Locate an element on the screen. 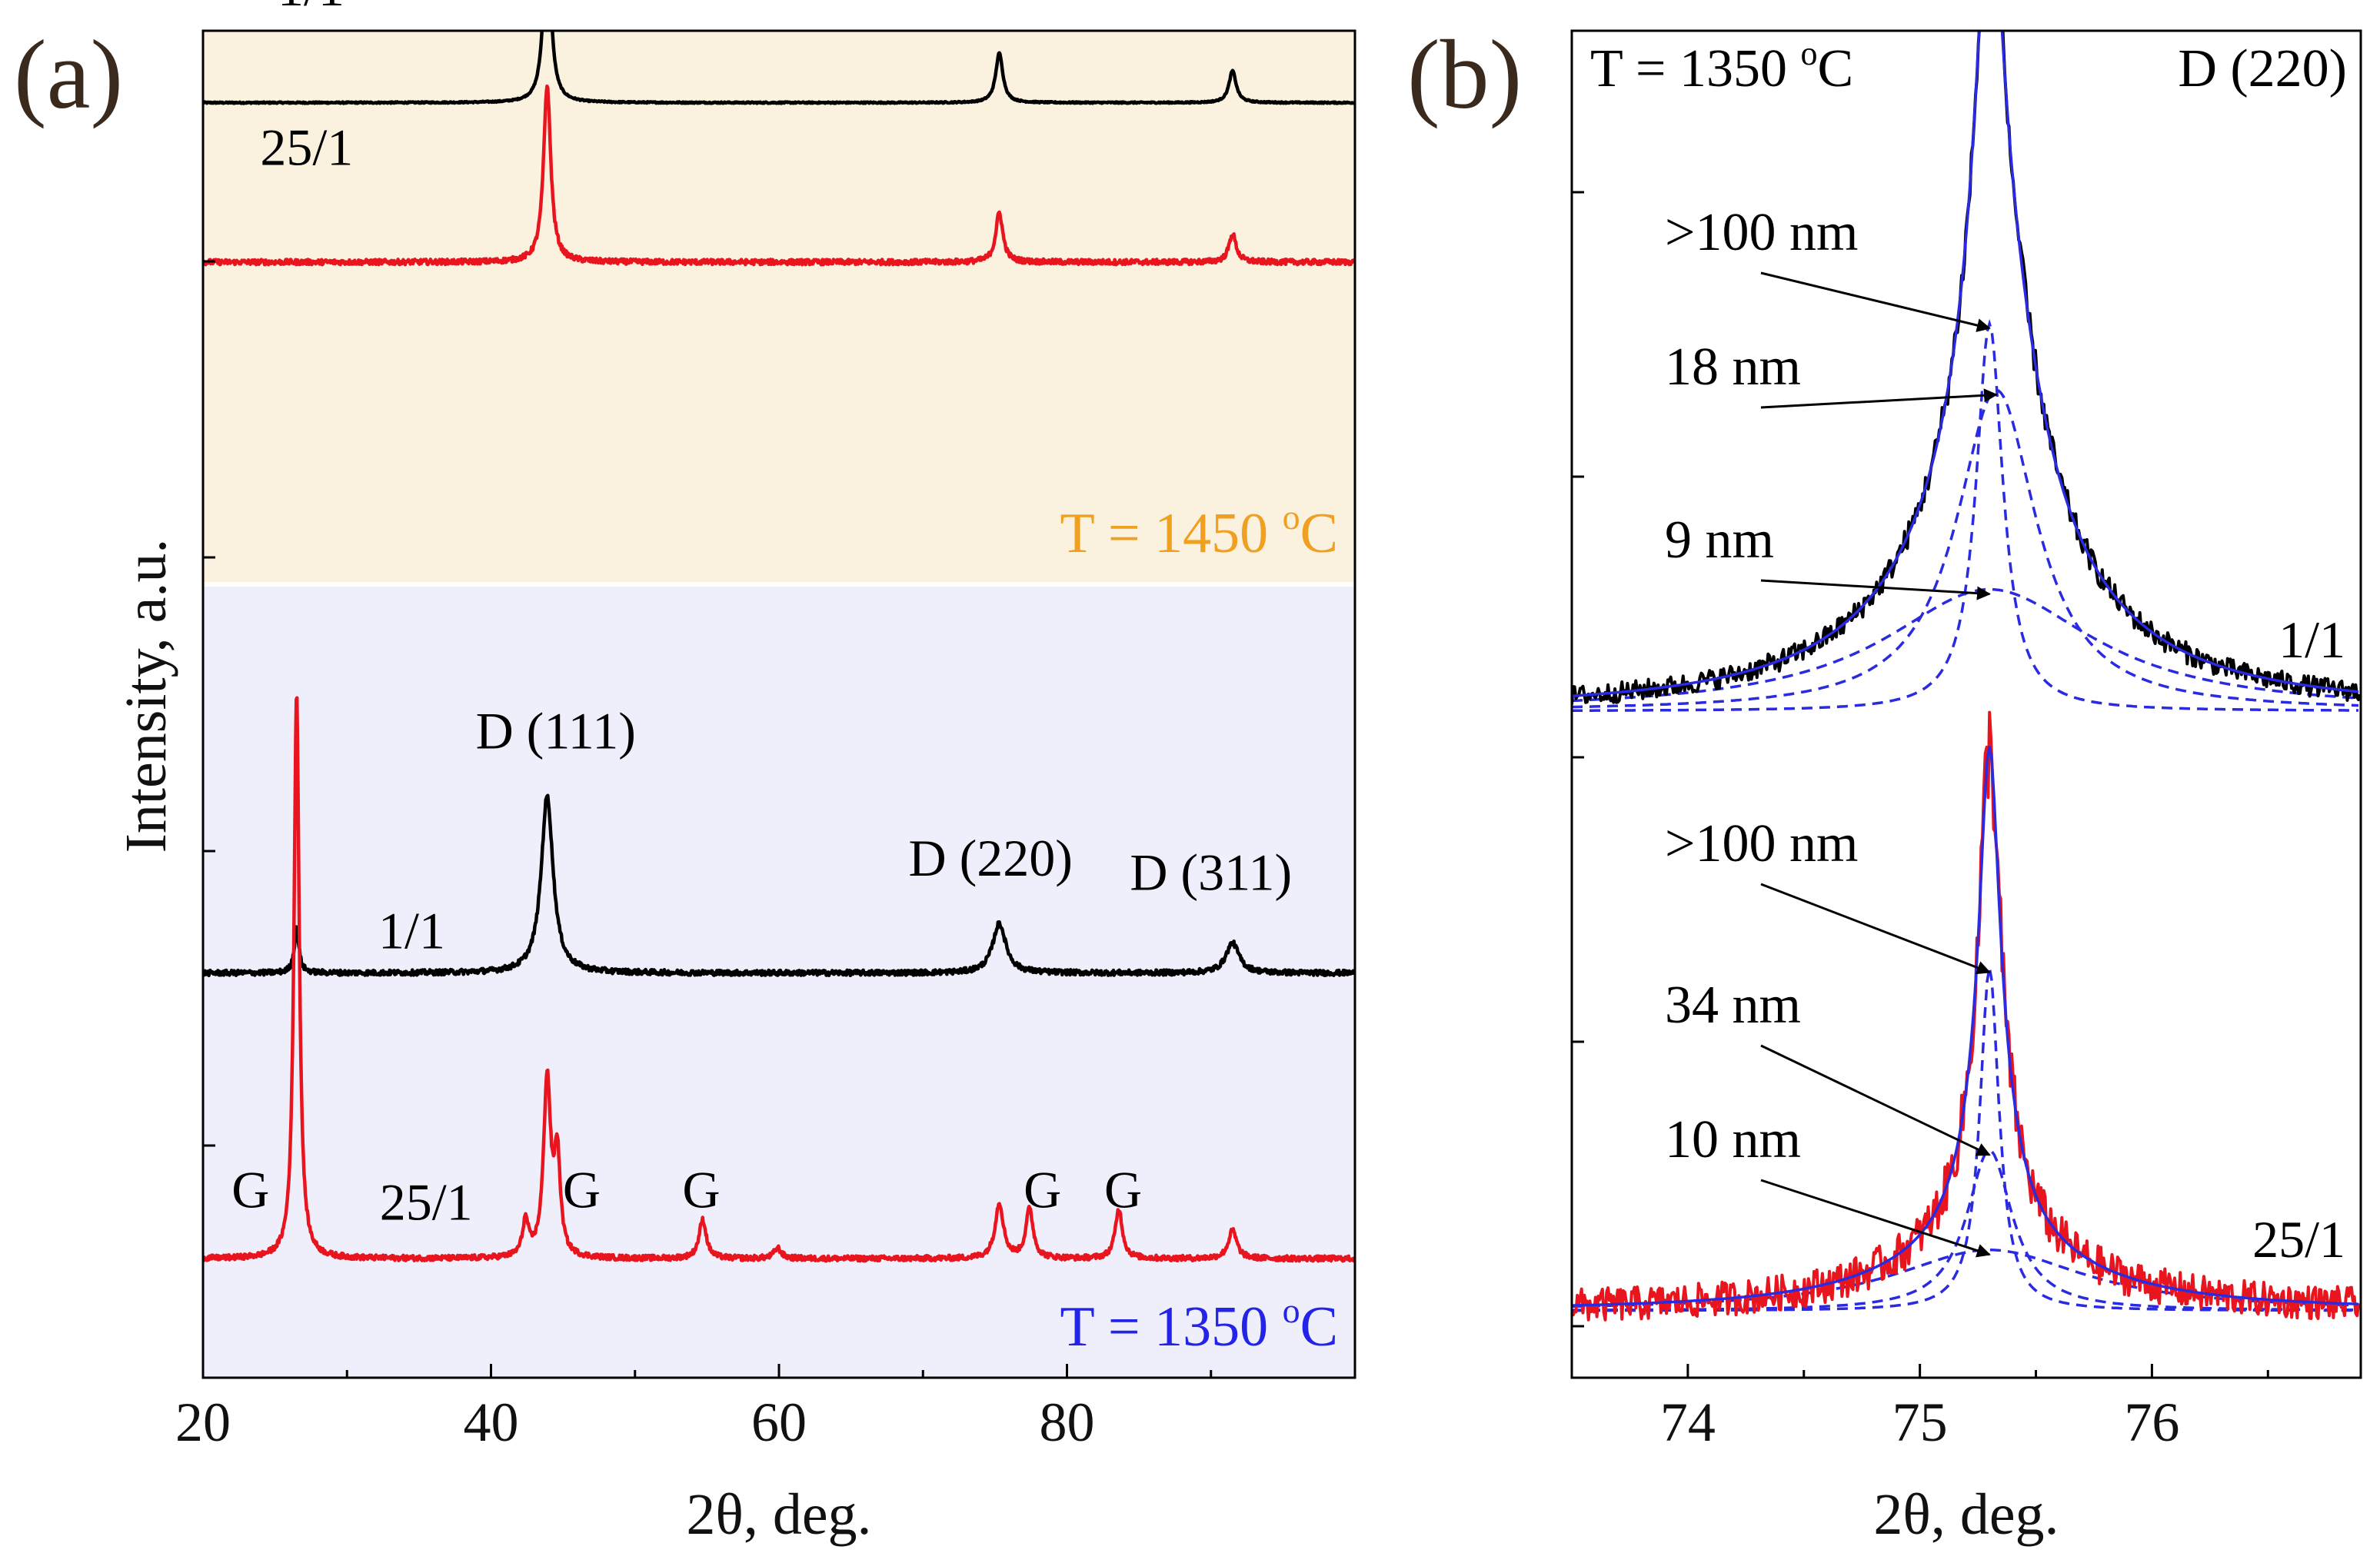 The image size is (2380, 1563). panel-b-title-left-sup: o is located at coordinates (1808, 53).